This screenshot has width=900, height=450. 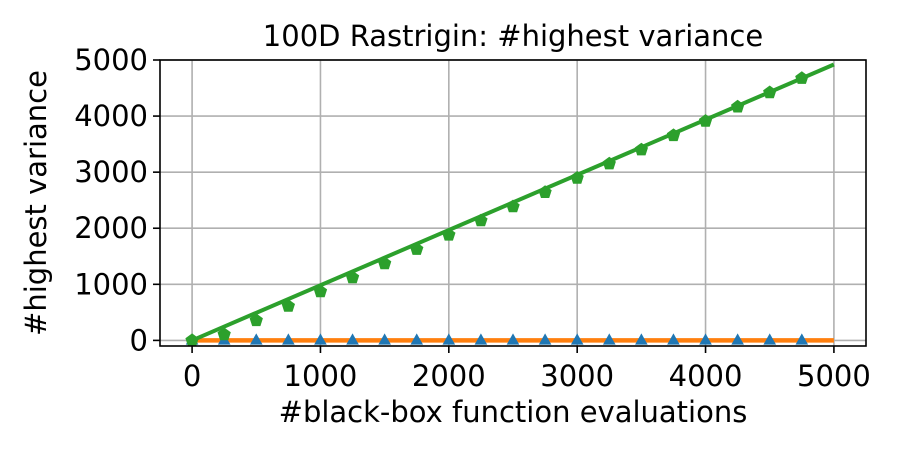 I want to click on y-tick-label: 2000, so click(x=111, y=228).